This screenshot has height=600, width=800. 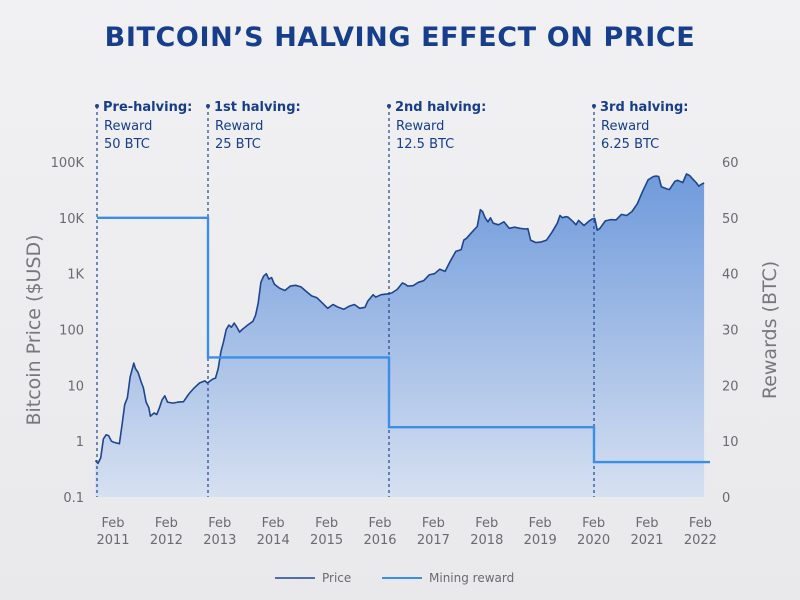 I want to click on x-tick-label: 2012, so click(x=166, y=540).